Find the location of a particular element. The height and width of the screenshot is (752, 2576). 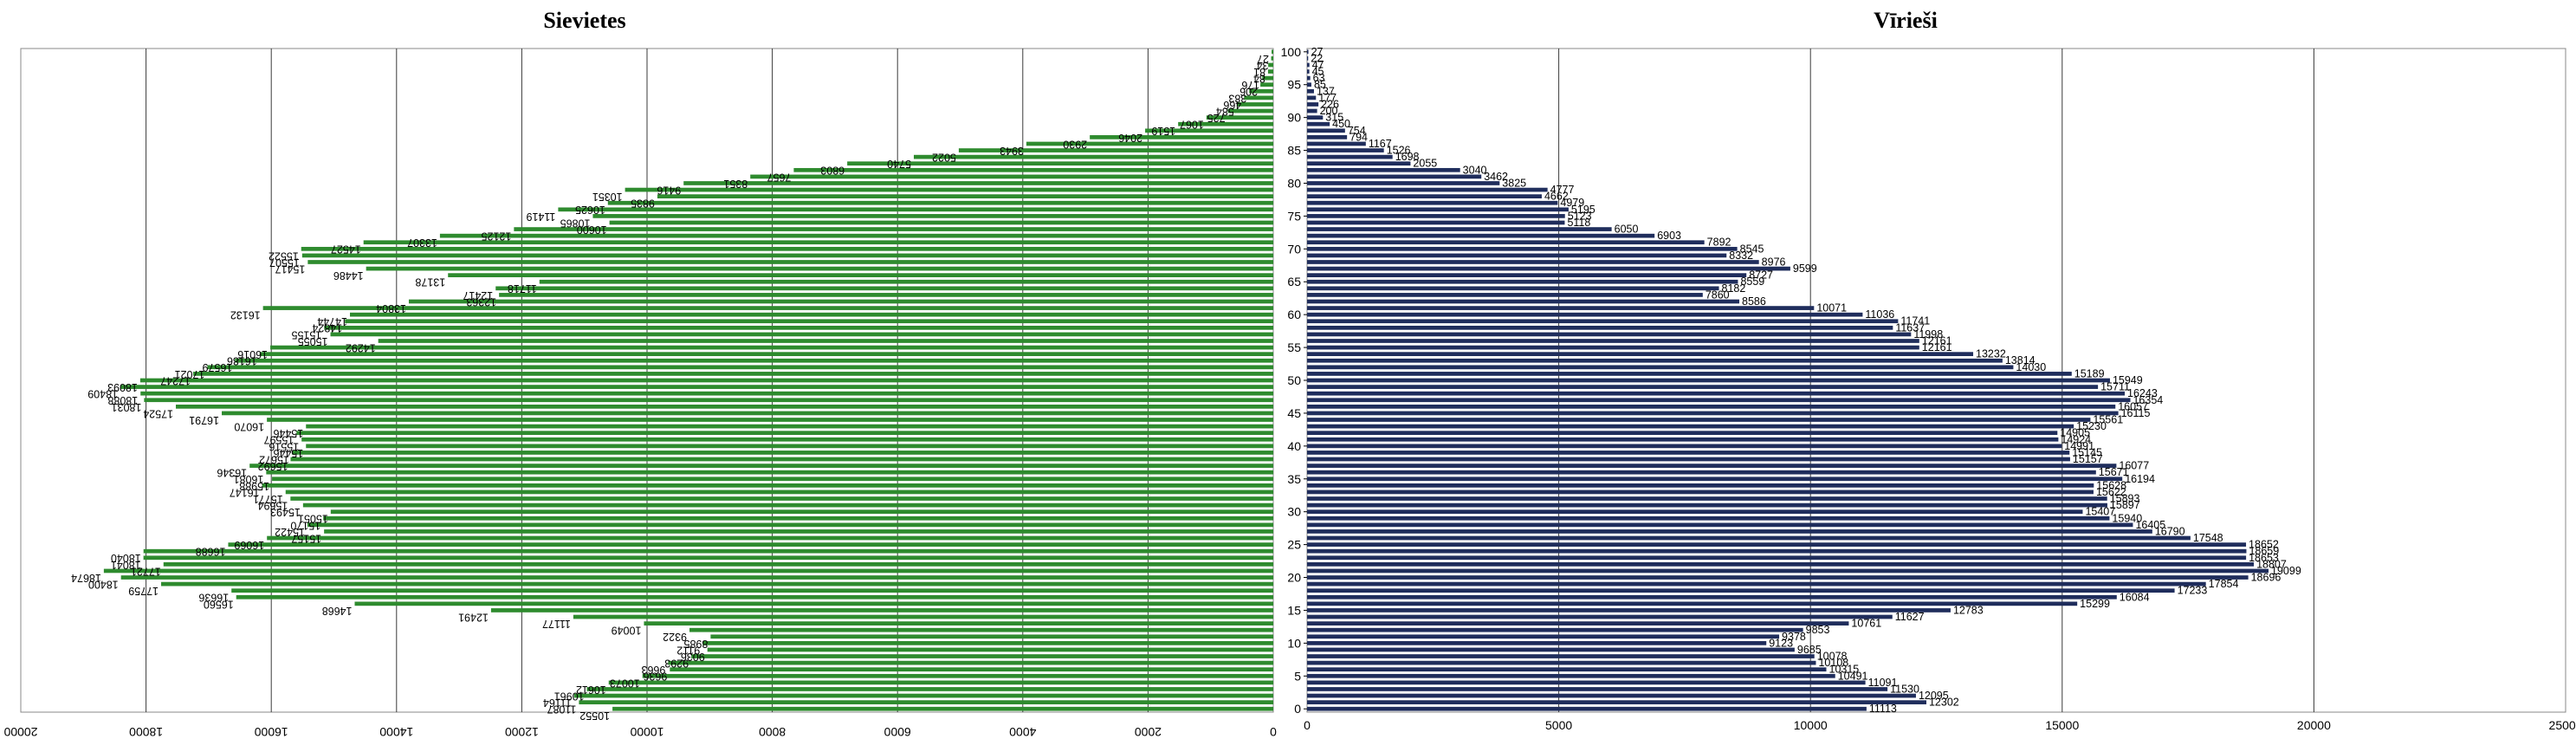

female-bar-label: 9322 is located at coordinates (675, 637).